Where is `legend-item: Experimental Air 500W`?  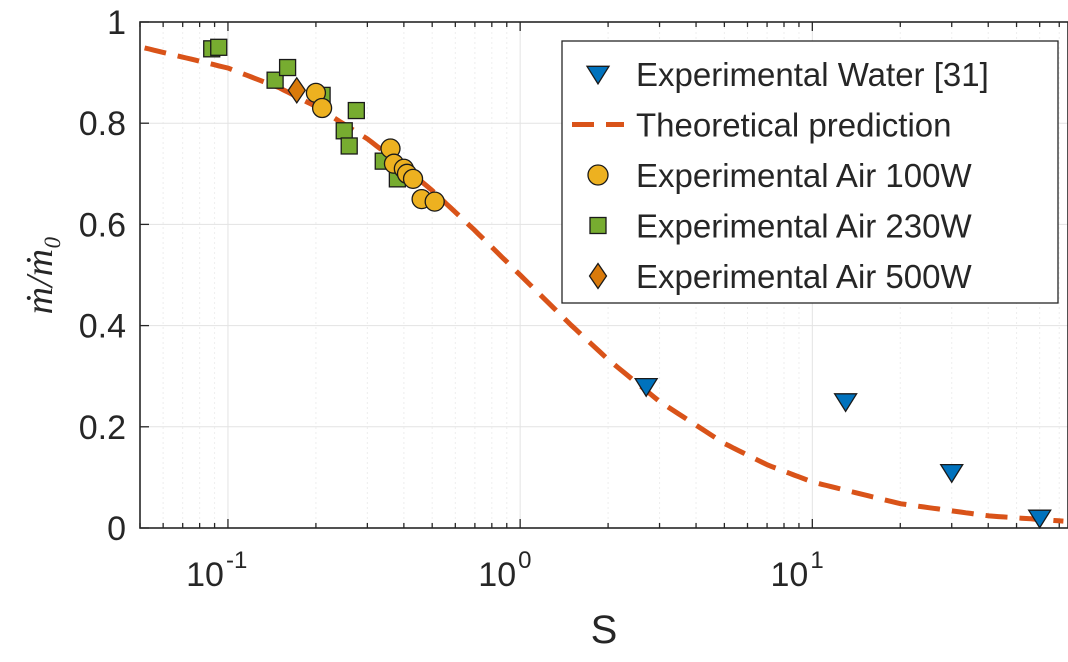
legend-item: Experimental Air 500W is located at coordinates (780, 276).